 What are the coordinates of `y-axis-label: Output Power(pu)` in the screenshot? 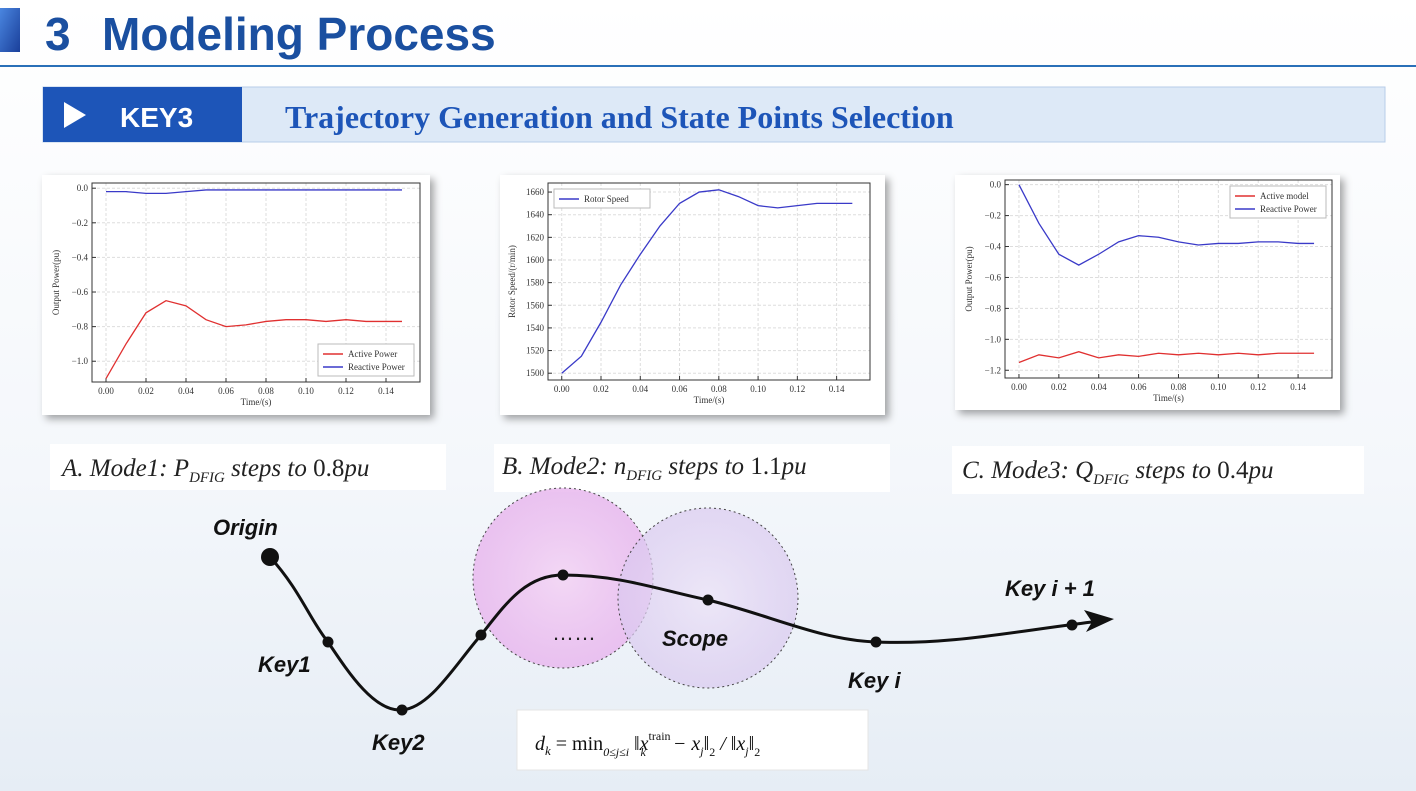 It's located at (969, 278).